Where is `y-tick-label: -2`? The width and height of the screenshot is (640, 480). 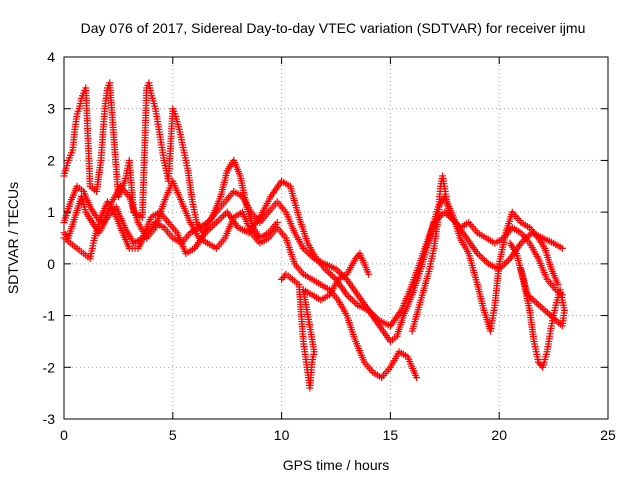
y-tick-label: -2 is located at coordinates (49, 367).